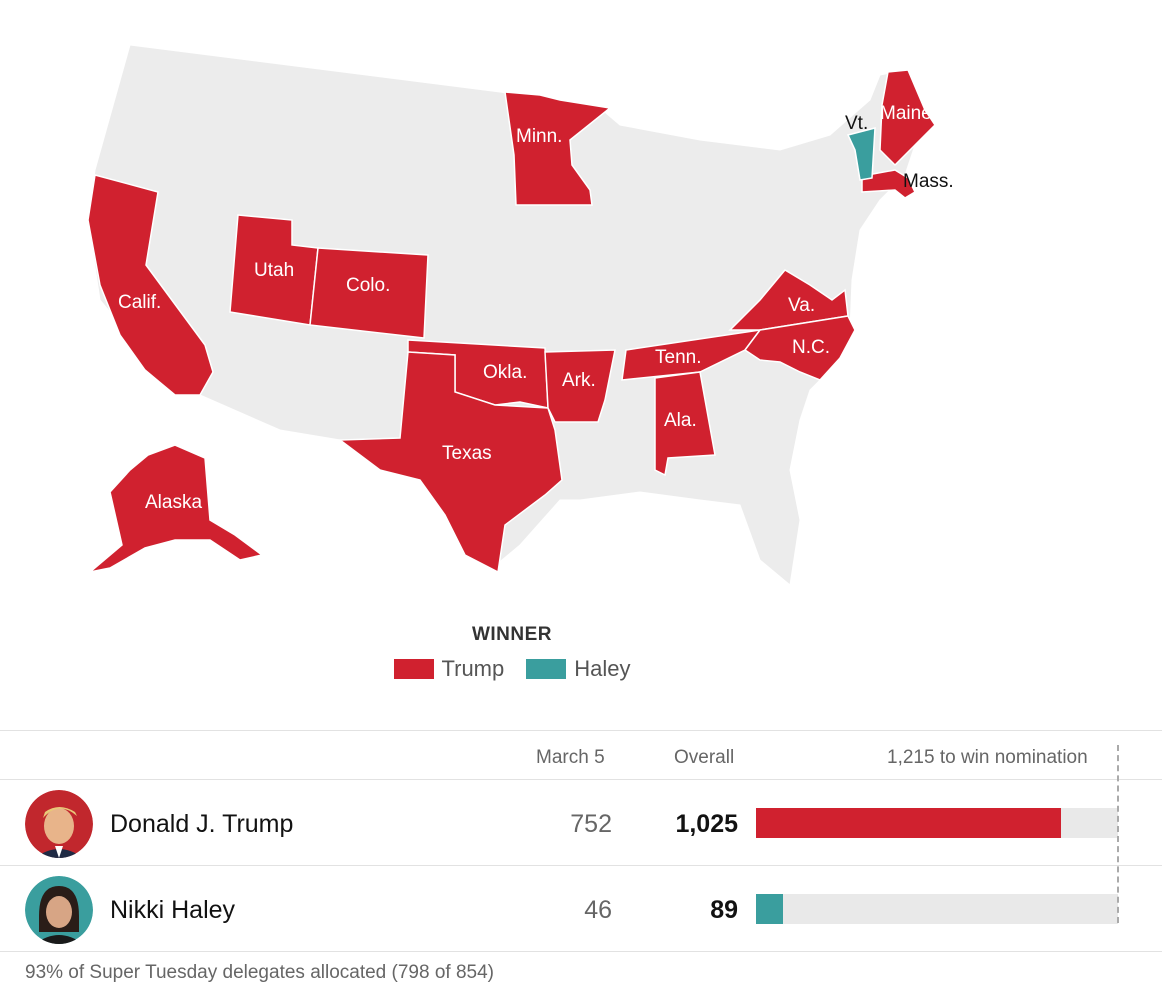 The height and width of the screenshot is (992, 1162). I want to click on state-north-carolina, so click(799, 348).